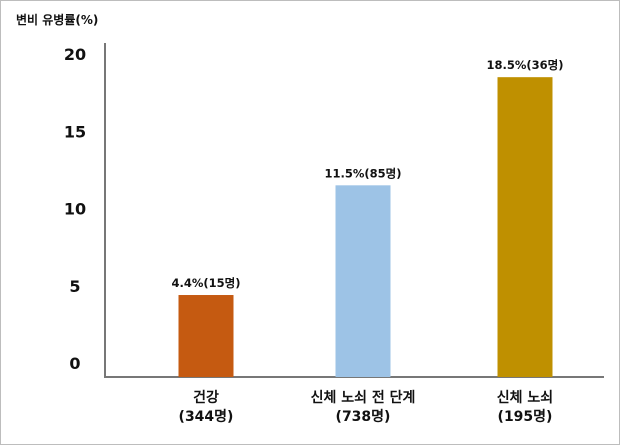 Image resolution: width=620 pixels, height=445 pixels. Describe the element at coordinates (363, 416) in the screenshot. I see `category-label-count: (738명)` at that location.